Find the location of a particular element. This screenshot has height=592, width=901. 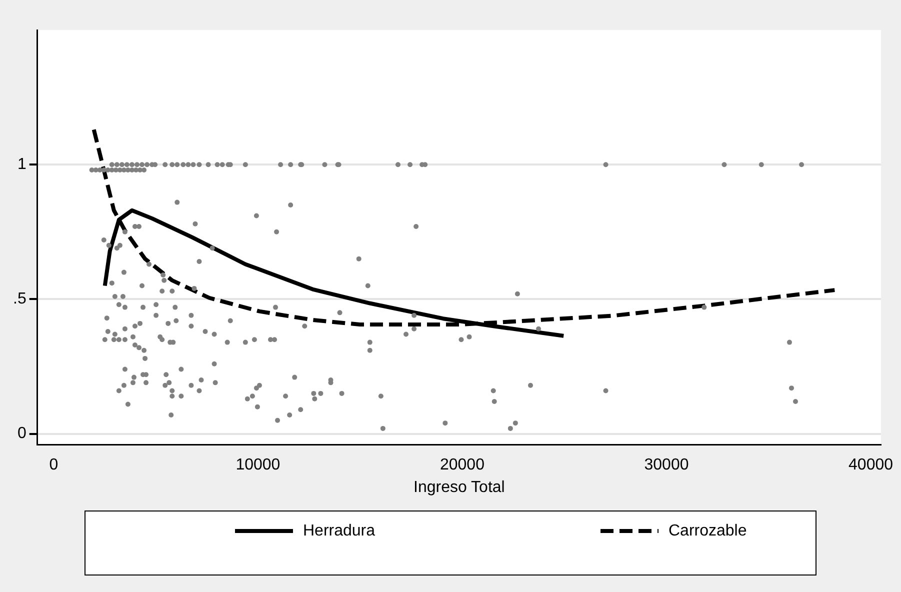

x-tick-label: 20000 is located at coordinates (462, 465).